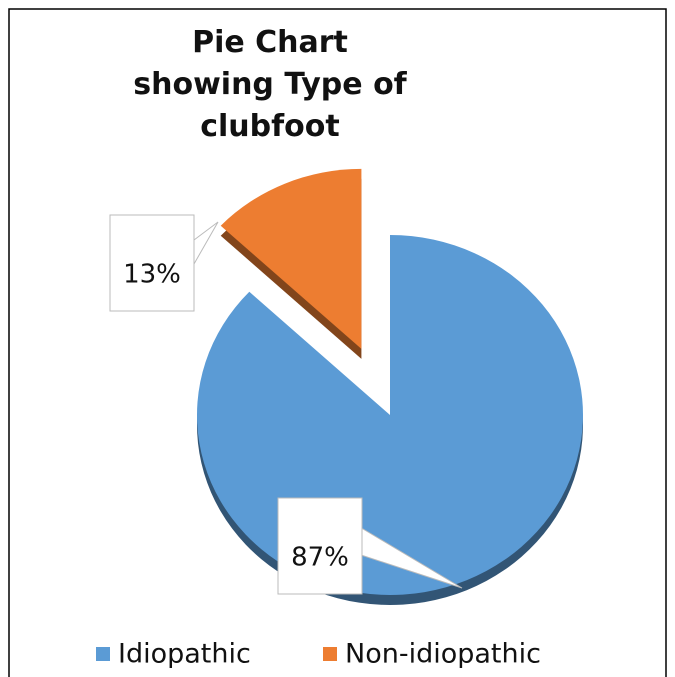 This screenshot has width=675, height=677. What do you see at coordinates (184, 654) in the screenshot?
I see `legend-label: Idiopathic` at bounding box center [184, 654].